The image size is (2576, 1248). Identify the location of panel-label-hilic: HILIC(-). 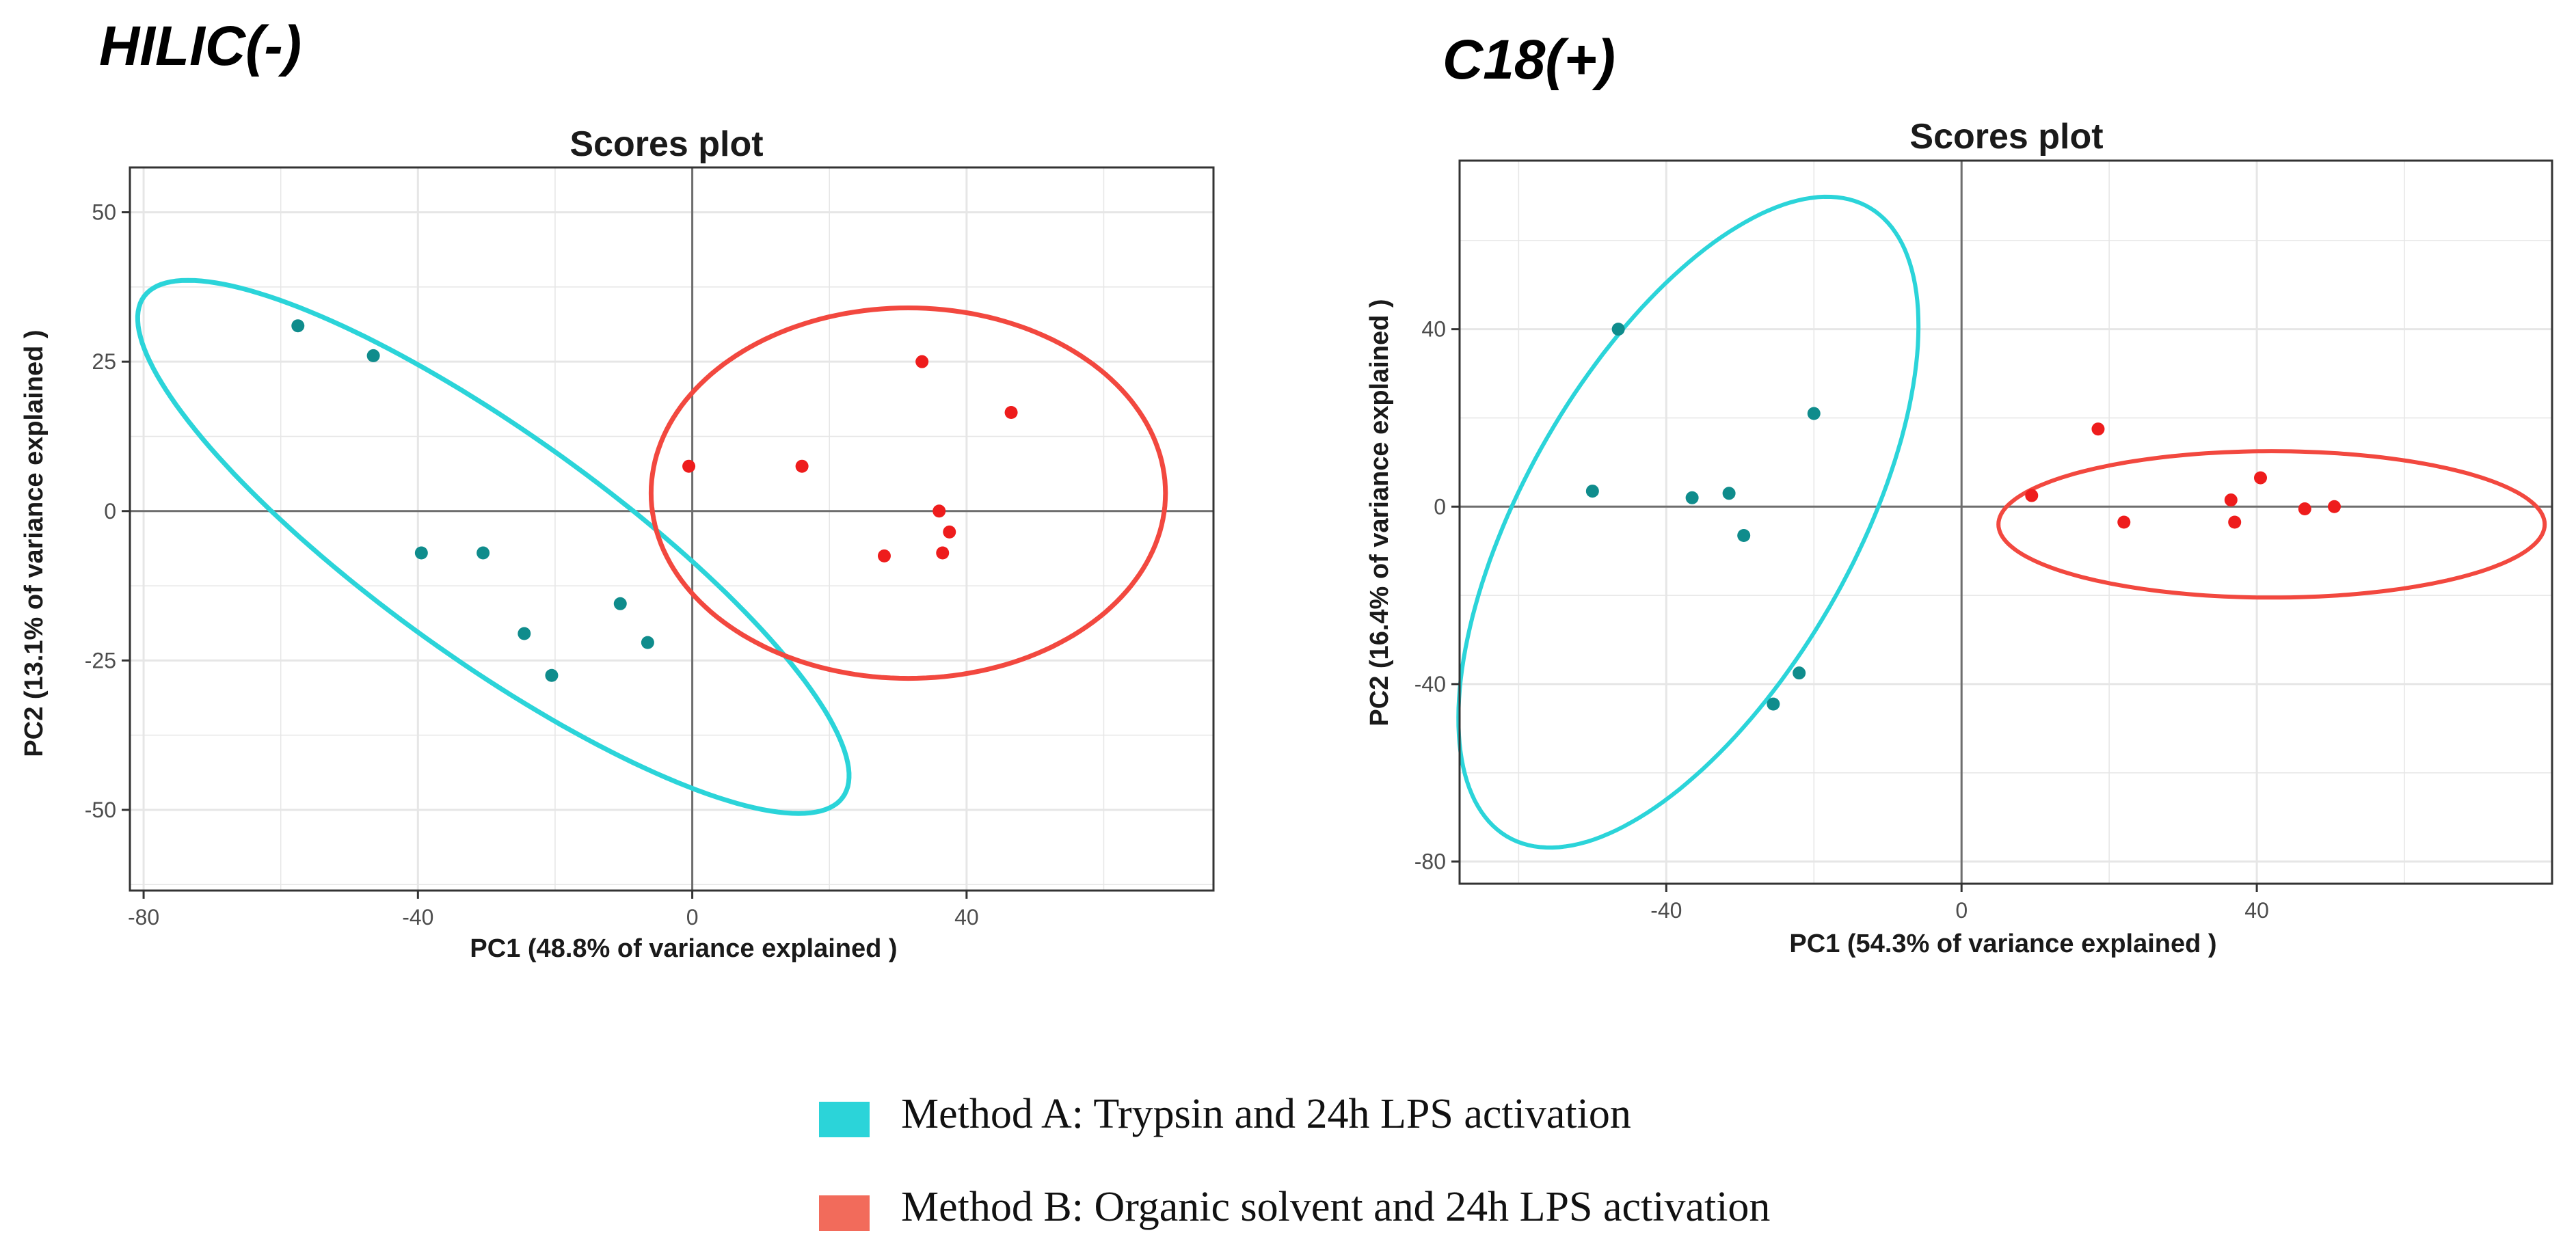
(200, 46).